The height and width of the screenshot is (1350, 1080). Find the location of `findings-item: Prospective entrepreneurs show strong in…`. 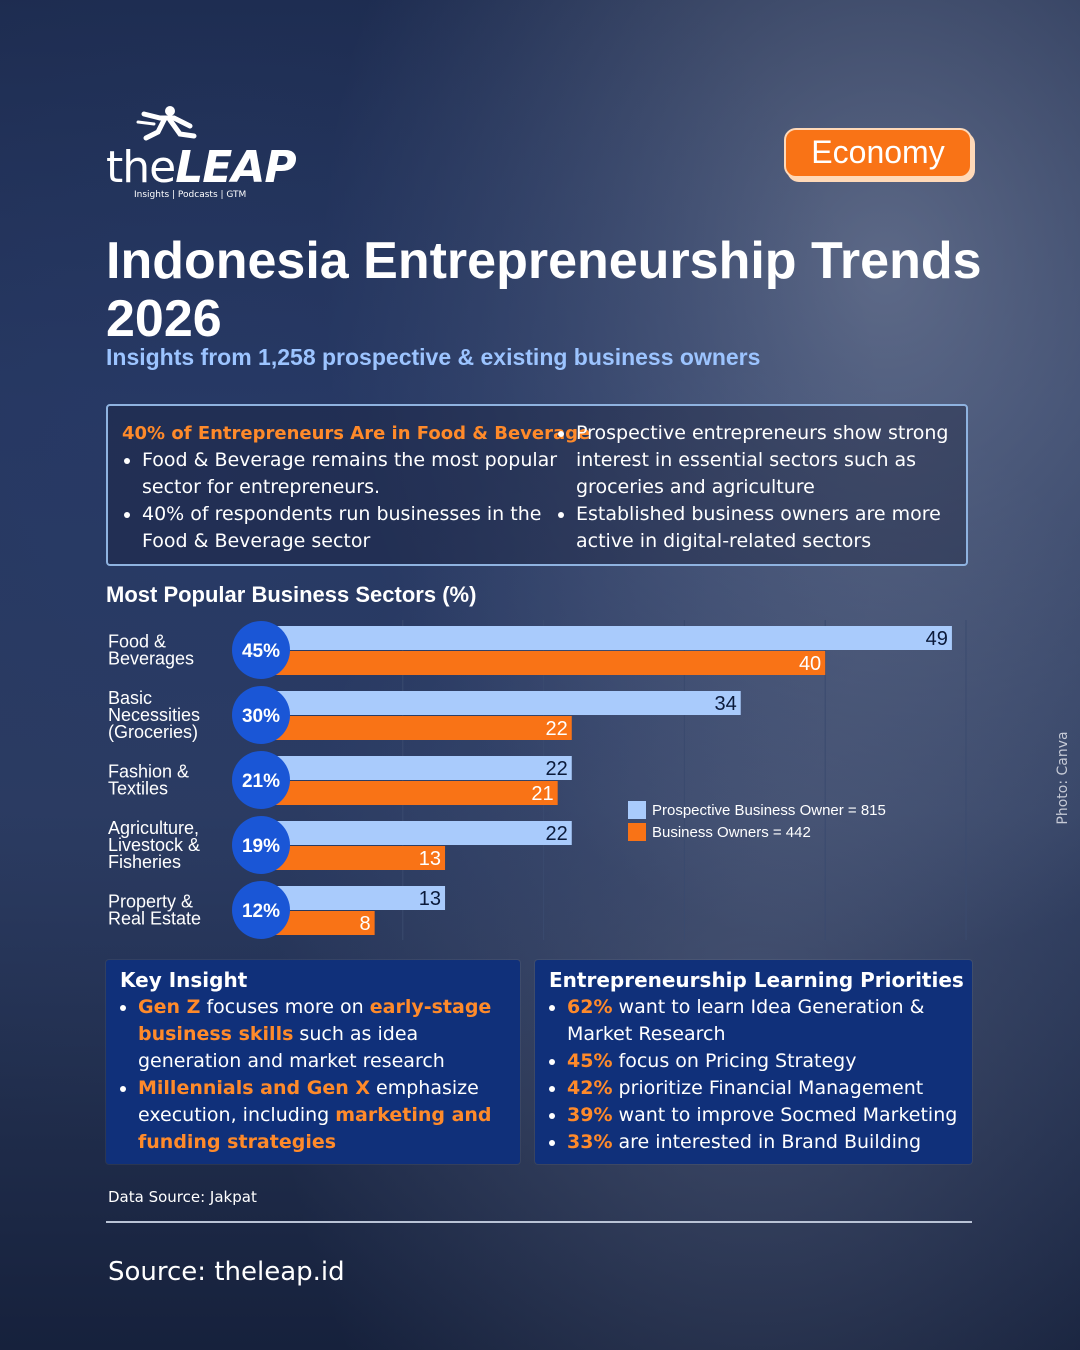

findings-item: Prospective entrepreneurs show strong in… is located at coordinates (766, 460).